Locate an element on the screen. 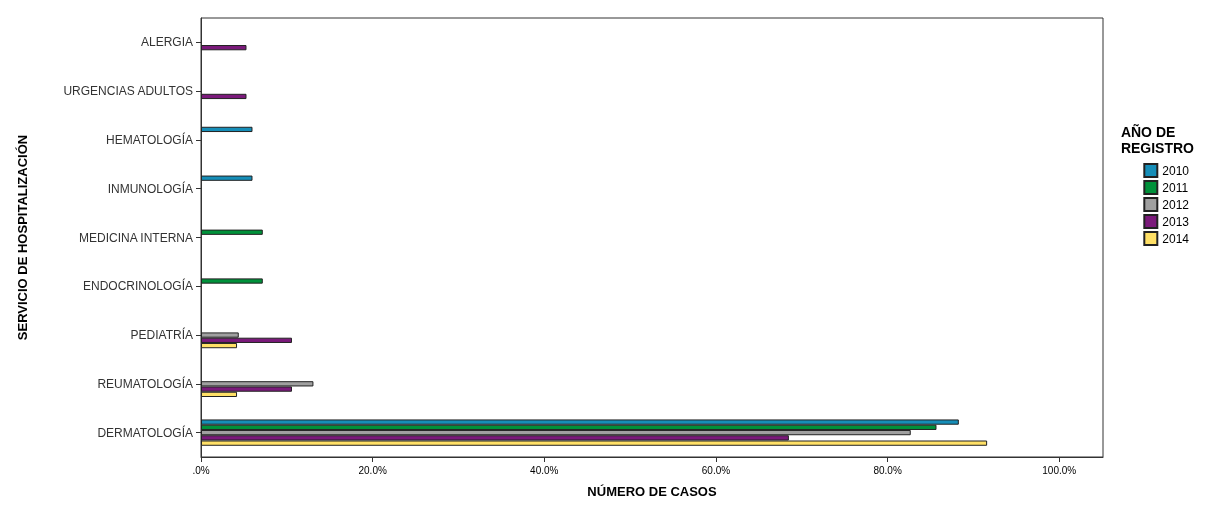 Image resolution: width=1210 pixels, height=512 pixels. x-tick-label: 40.0% is located at coordinates (544, 470).